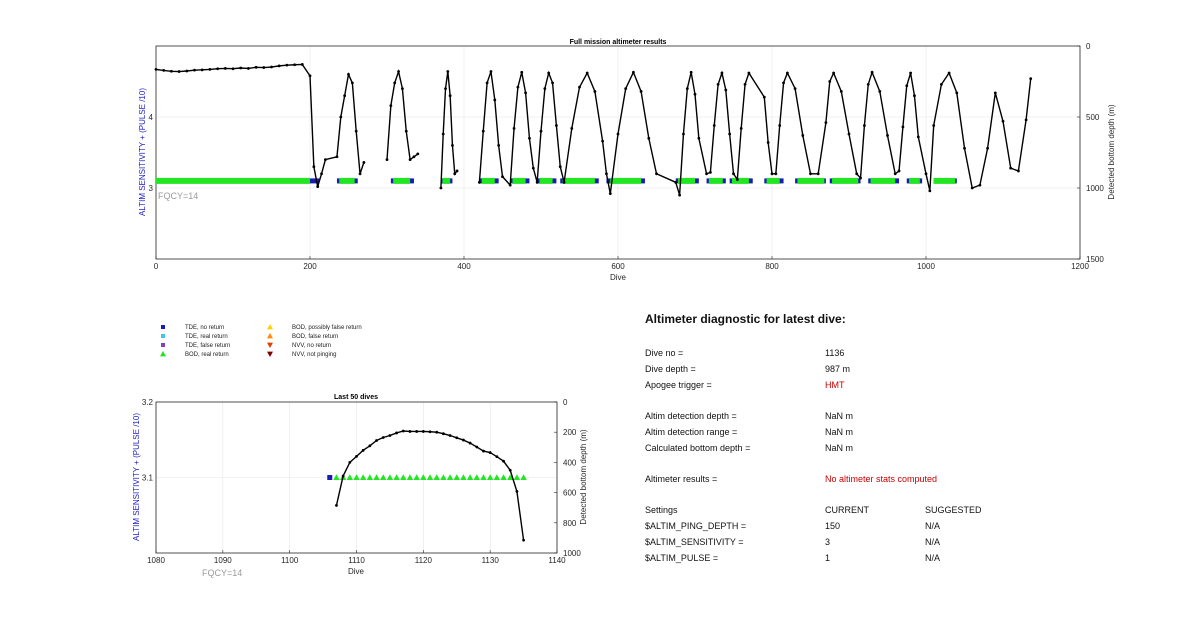  I want to click on y-tick-label-right: 200, so click(570, 432).